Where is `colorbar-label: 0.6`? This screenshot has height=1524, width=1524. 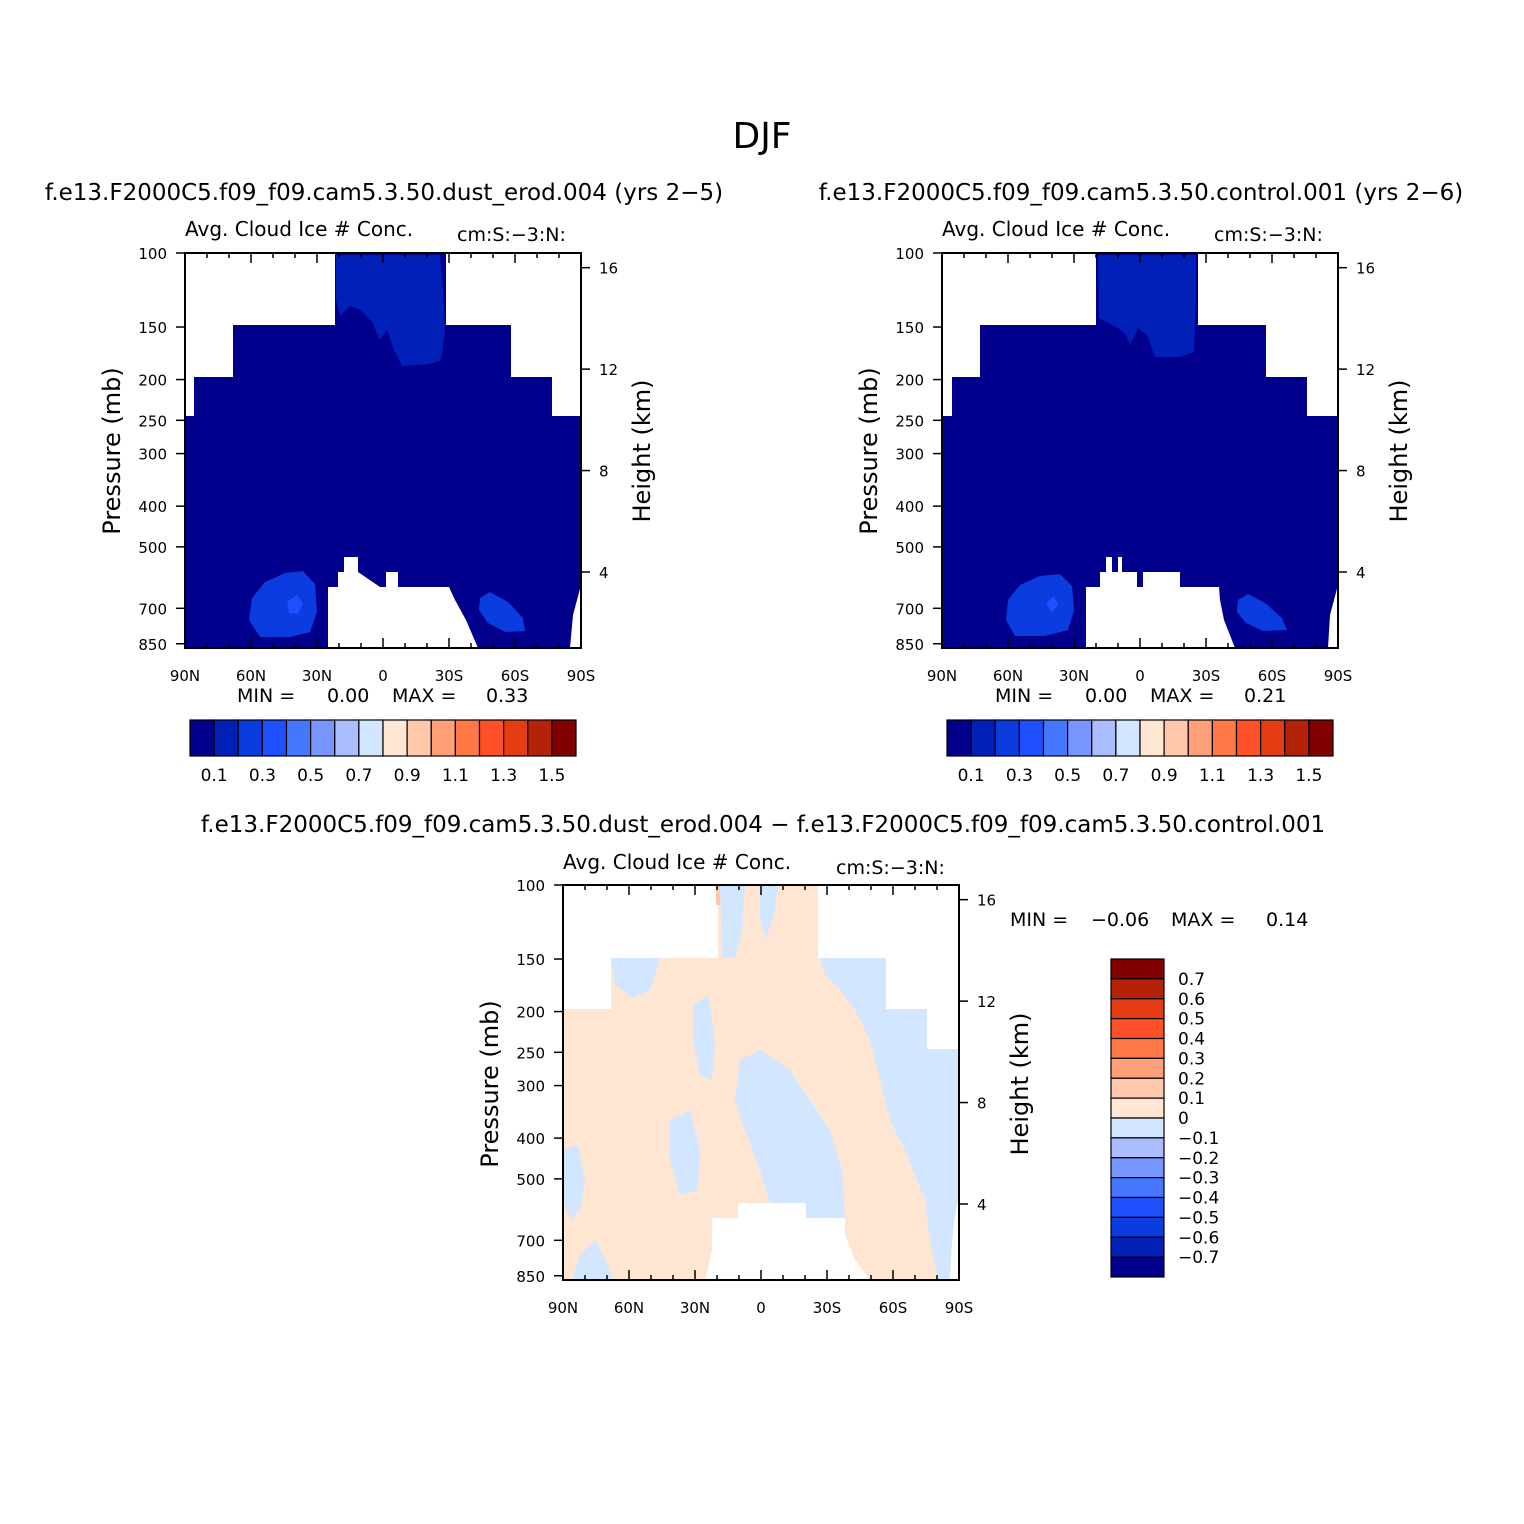
colorbar-label: 0.6 is located at coordinates (1191, 1000).